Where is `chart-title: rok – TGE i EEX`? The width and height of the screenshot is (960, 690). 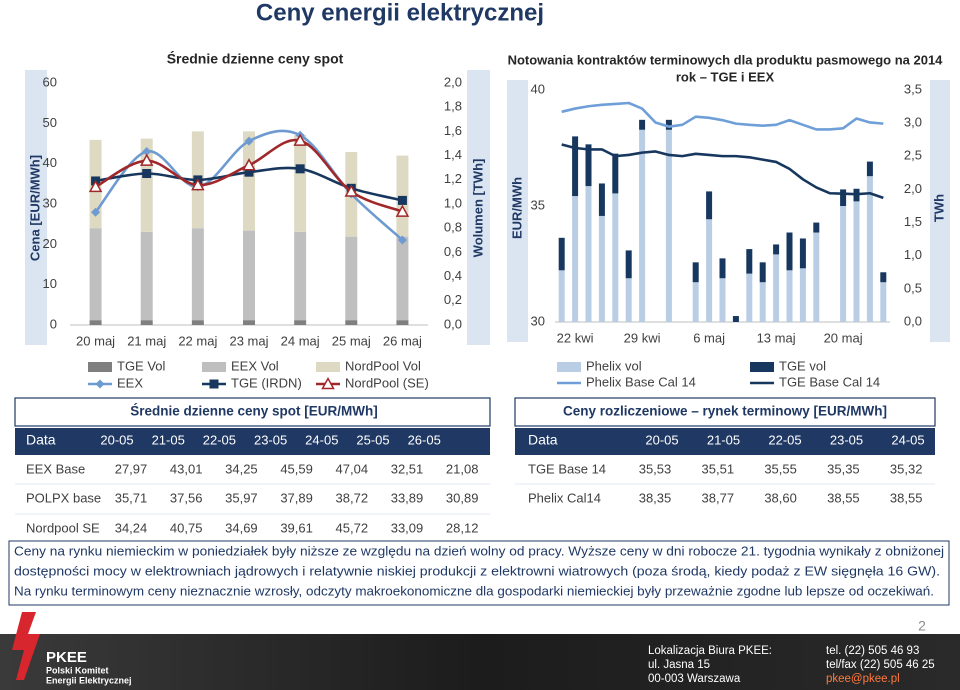
chart-title: rok – TGE i EEX is located at coordinates (725, 76).